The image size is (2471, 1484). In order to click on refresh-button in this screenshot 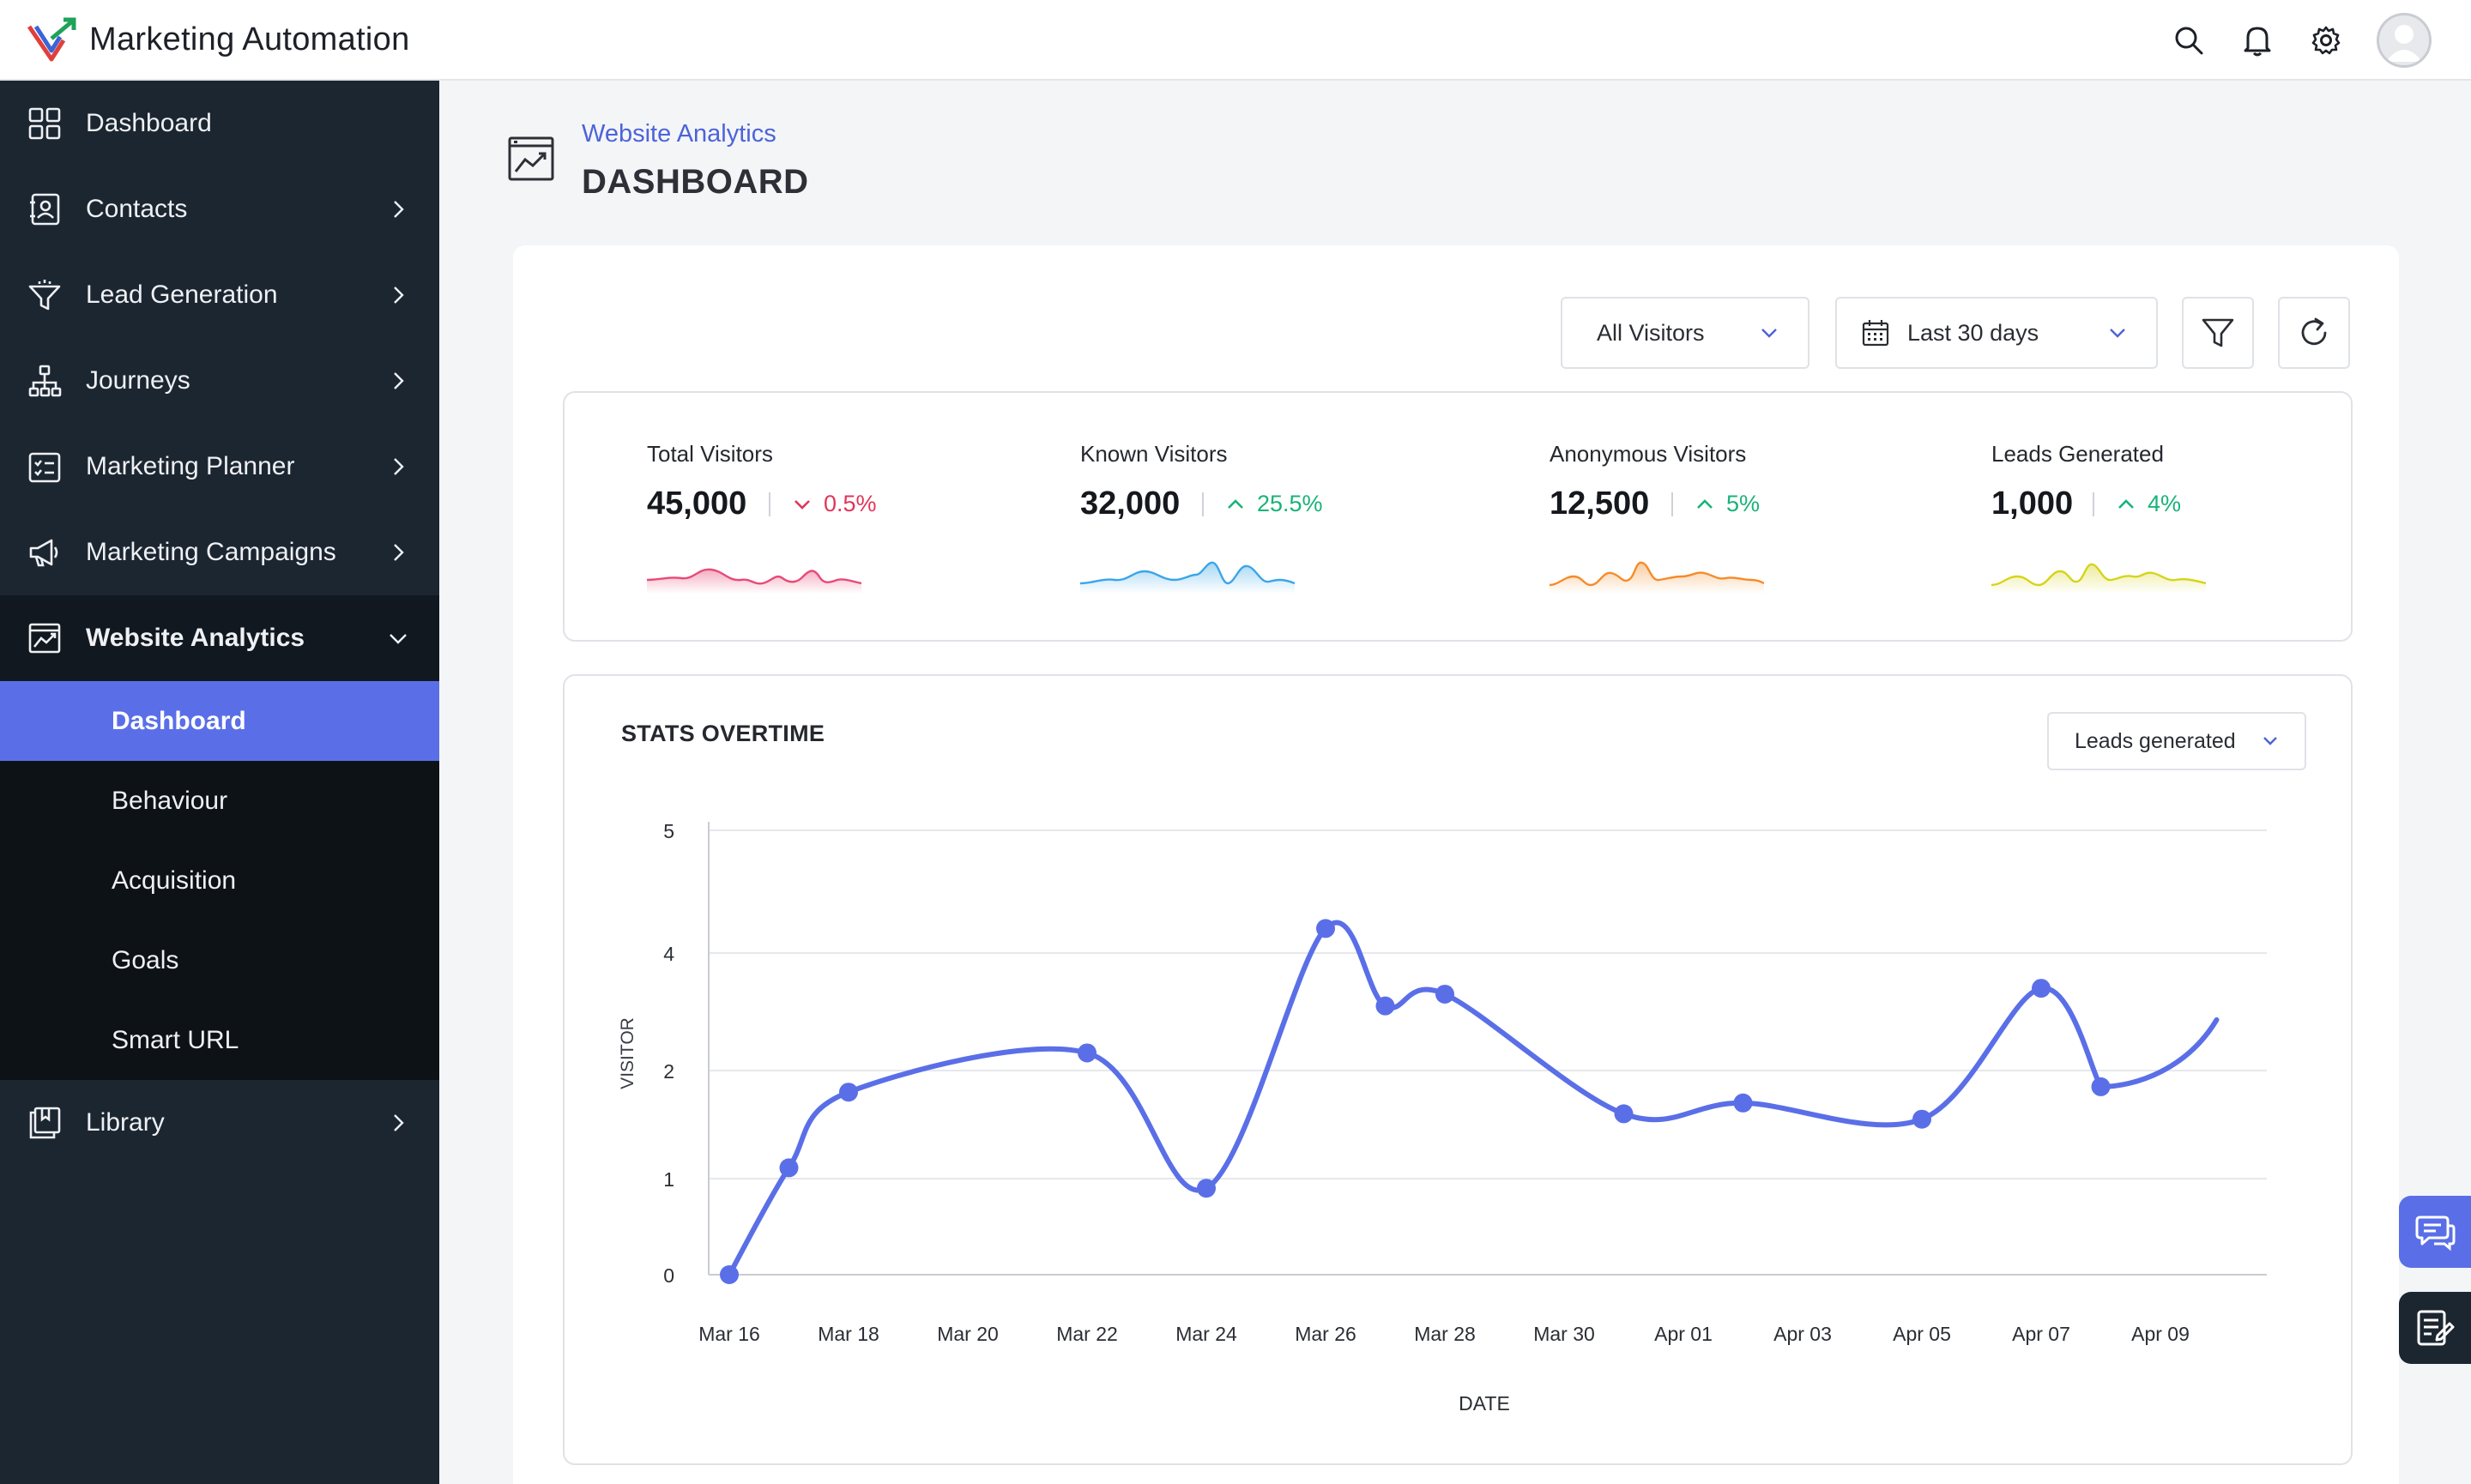, I will do `click(2314, 333)`.